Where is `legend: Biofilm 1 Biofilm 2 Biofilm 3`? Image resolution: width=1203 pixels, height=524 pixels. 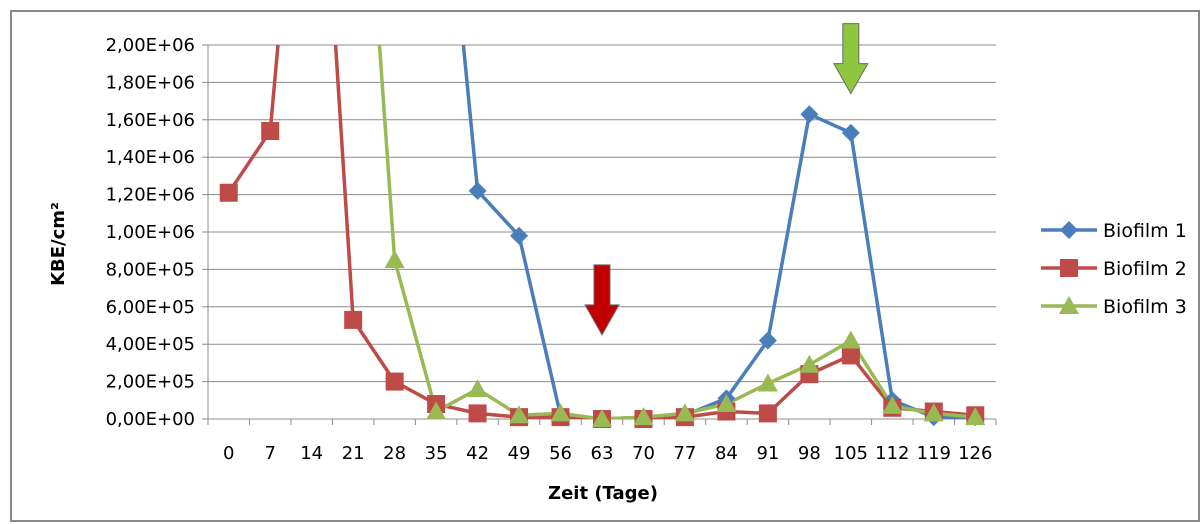 legend: Biofilm 1 Biofilm 2 Biofilm 3 is located at coordinates (1114, 269).